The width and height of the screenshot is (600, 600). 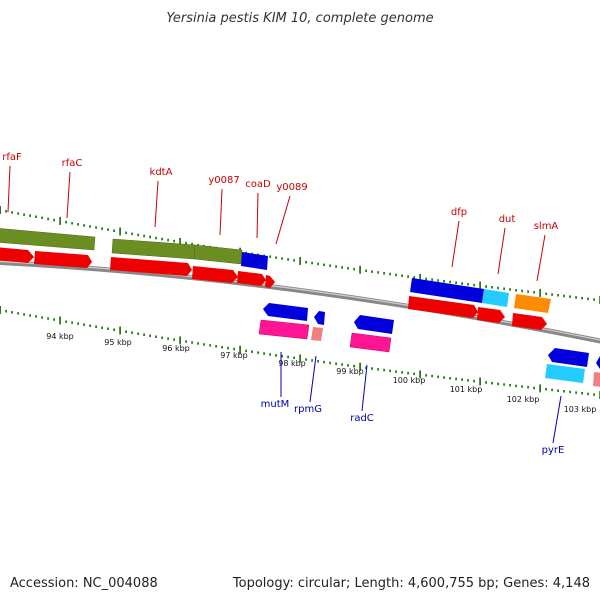 What do you see at coordinates (254, 261) in the screenshot?
I see `feature-blue-coaD` at bounding box center [254, 261].